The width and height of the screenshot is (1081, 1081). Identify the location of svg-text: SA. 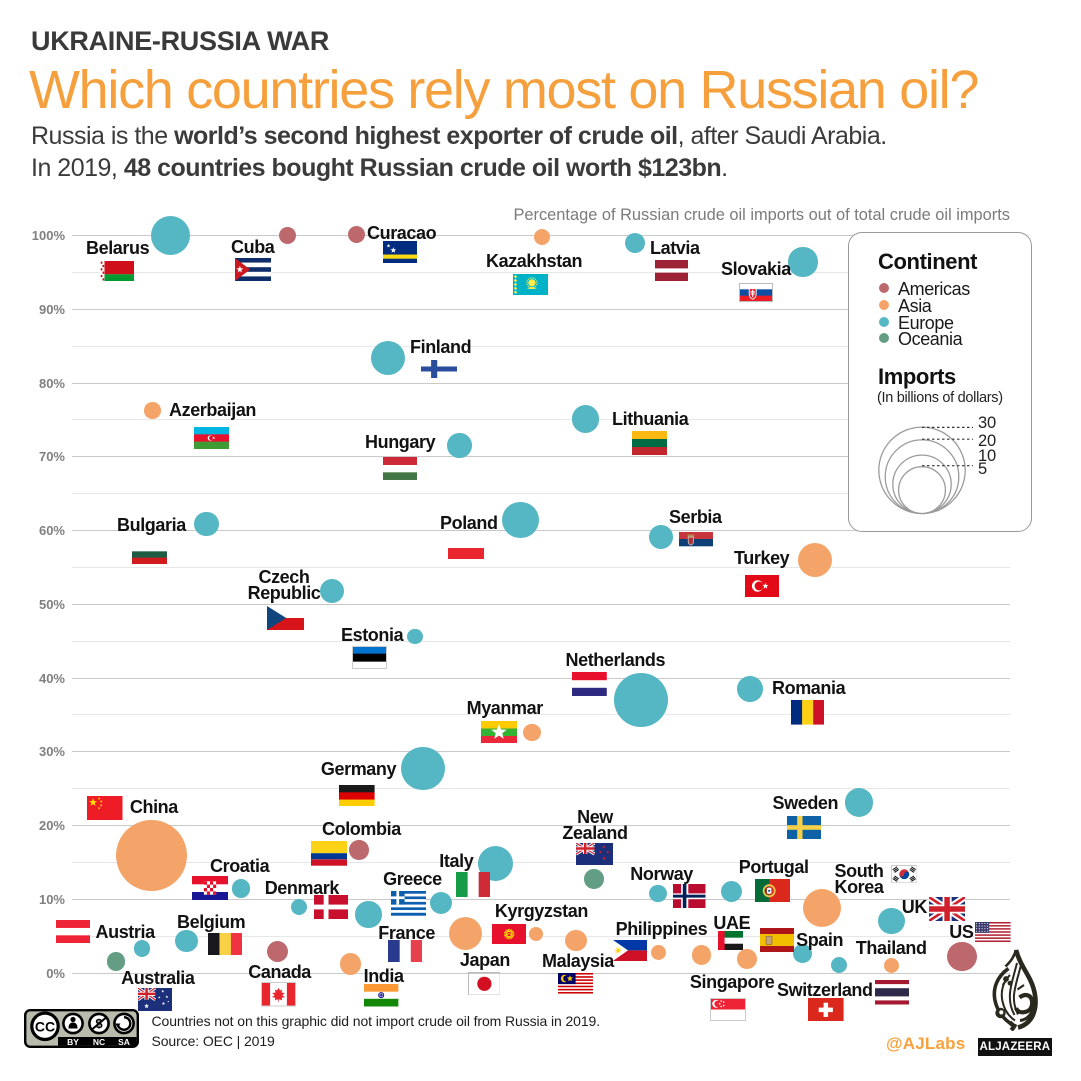
(124, 1042).